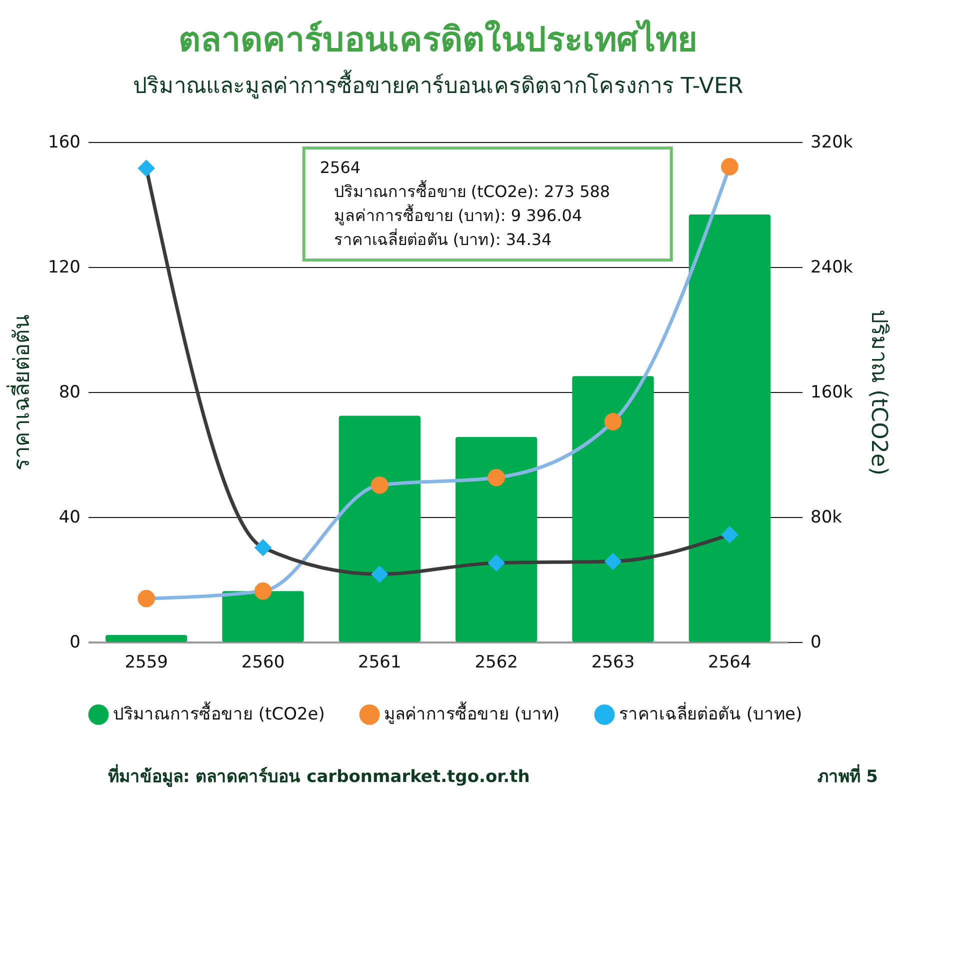 The width and height of the screenshot is (961, 961). I want to click on legend-label: ราคาเฉลี่ยต่อตัน (บาทe), so click(710, 713).